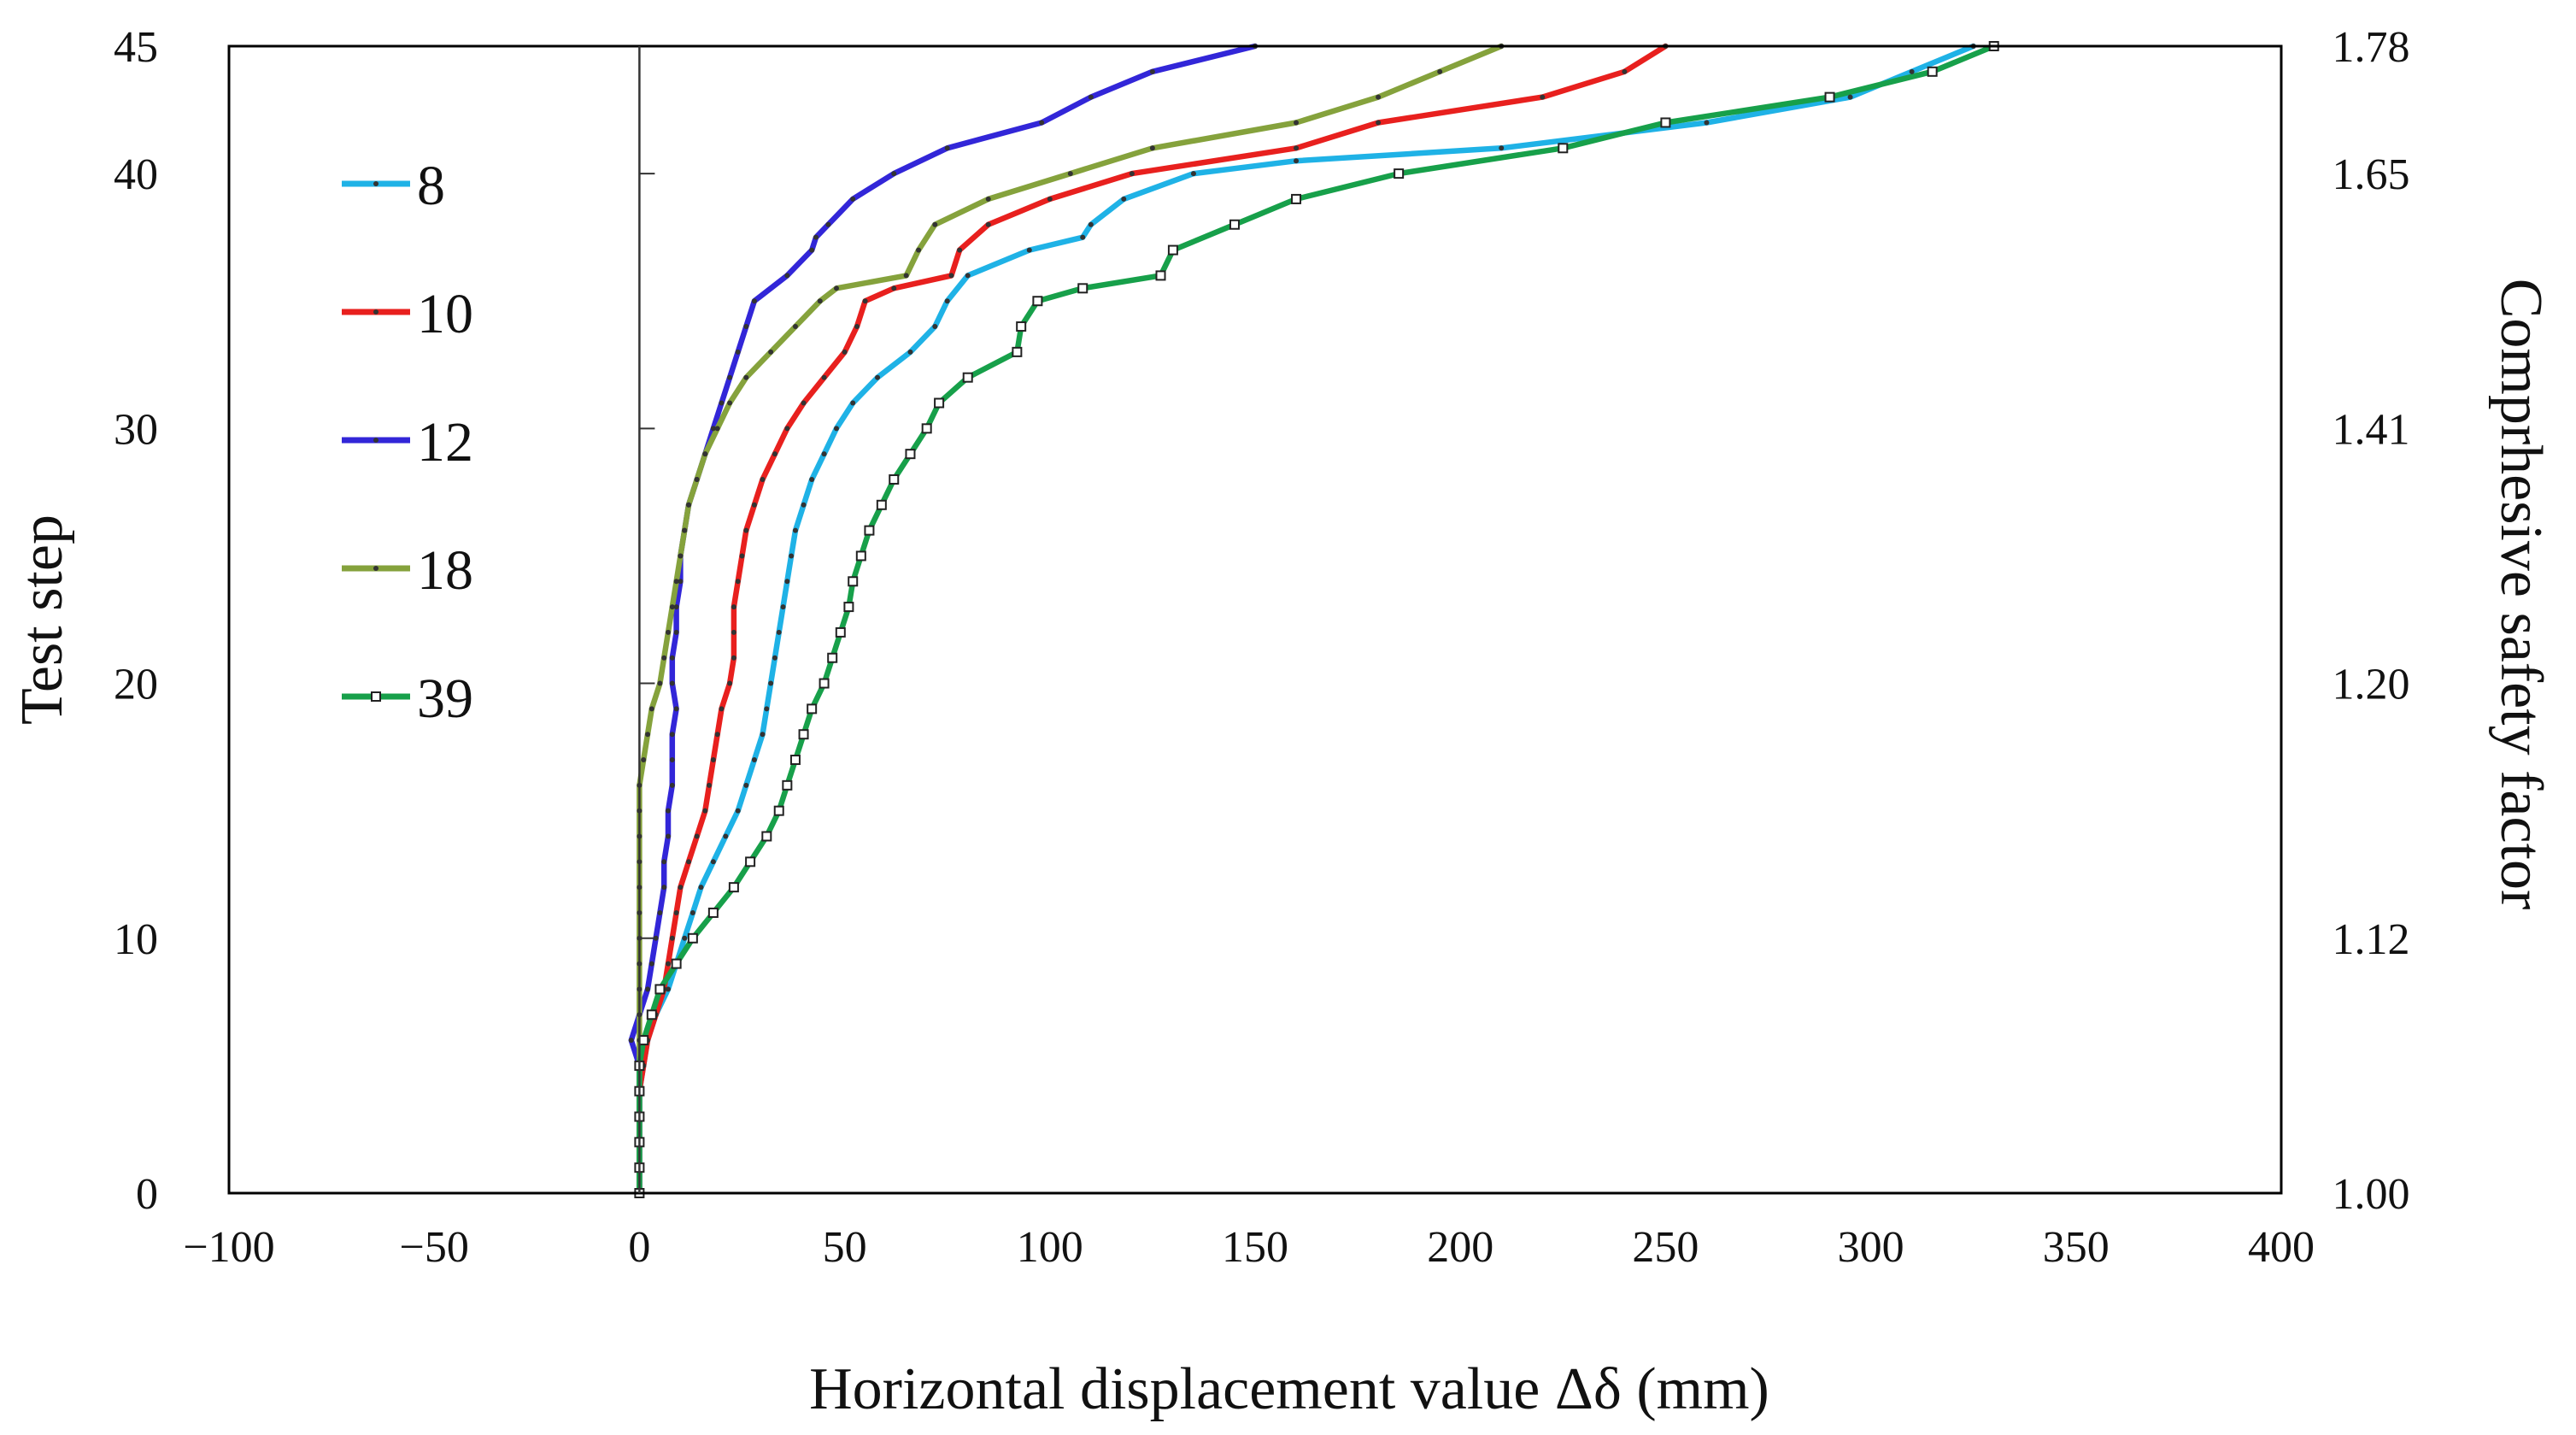 This screenshot has width=2576, height=1435. I want to click on y-tick-label: 30, so click(136, 429).